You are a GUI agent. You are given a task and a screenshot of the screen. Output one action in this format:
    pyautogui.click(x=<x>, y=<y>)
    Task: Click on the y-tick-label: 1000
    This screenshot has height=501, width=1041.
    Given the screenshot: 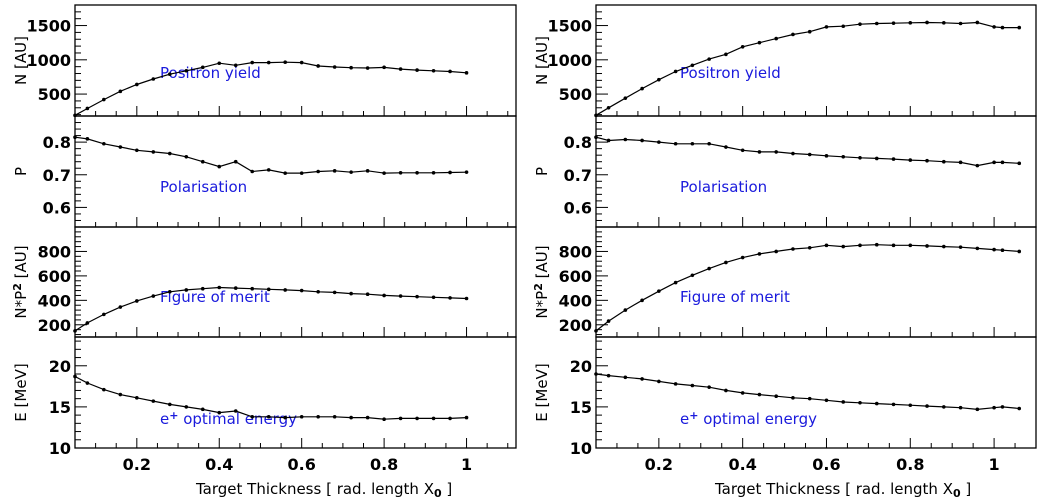 What is the action you would take?
    pyautogui.click(x=48, y=60)
    